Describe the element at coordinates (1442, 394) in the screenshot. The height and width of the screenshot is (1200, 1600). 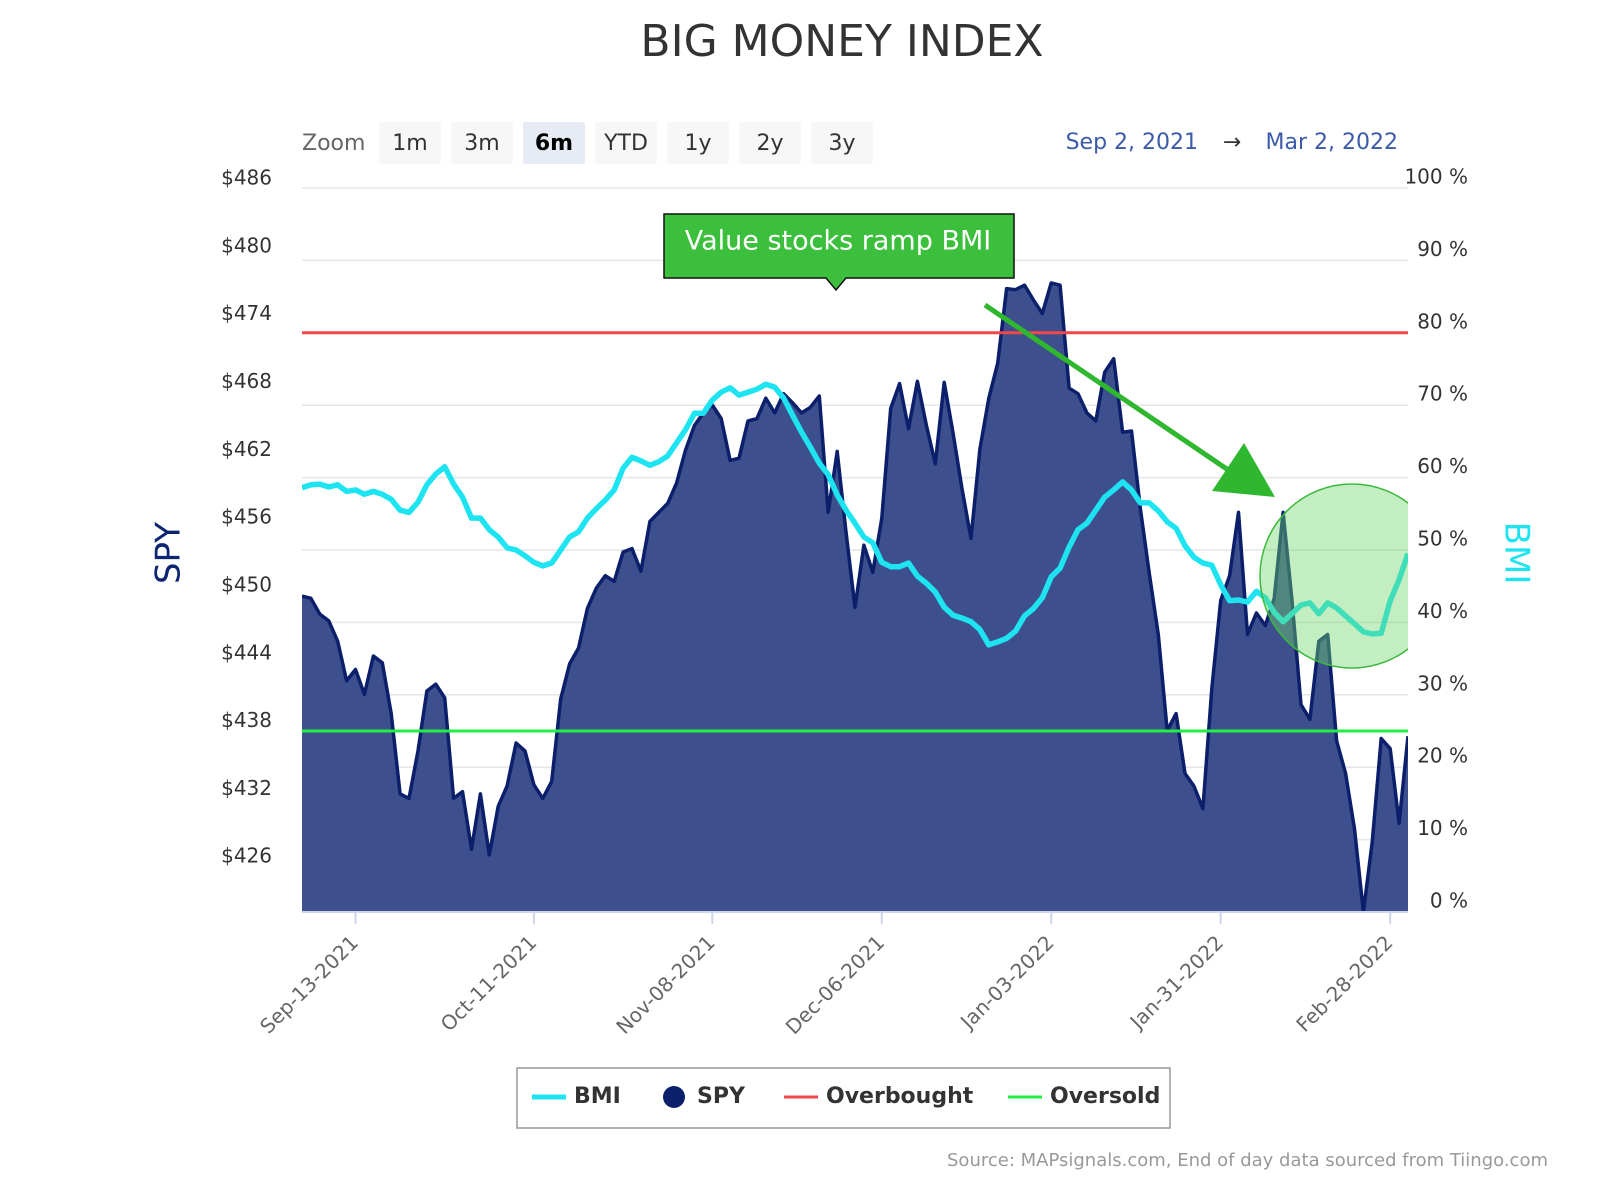
I see `y2-tick-label: 70 %` at that location.